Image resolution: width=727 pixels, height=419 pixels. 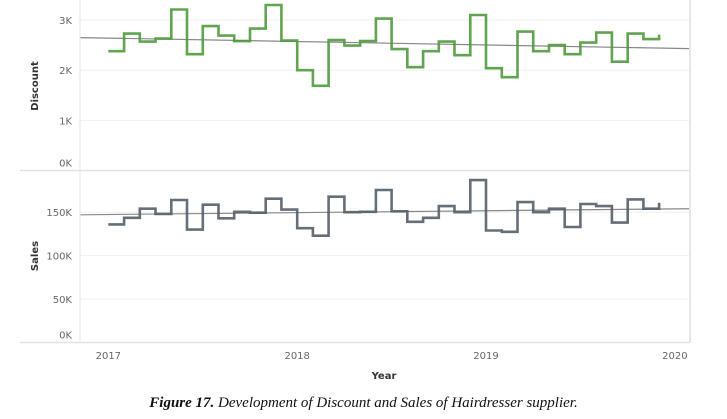 What do you see at coordinates (65, 71) in the screenshot?
I see `discount-panel-ytick-label: 2K` at bounding box center [65, 71].